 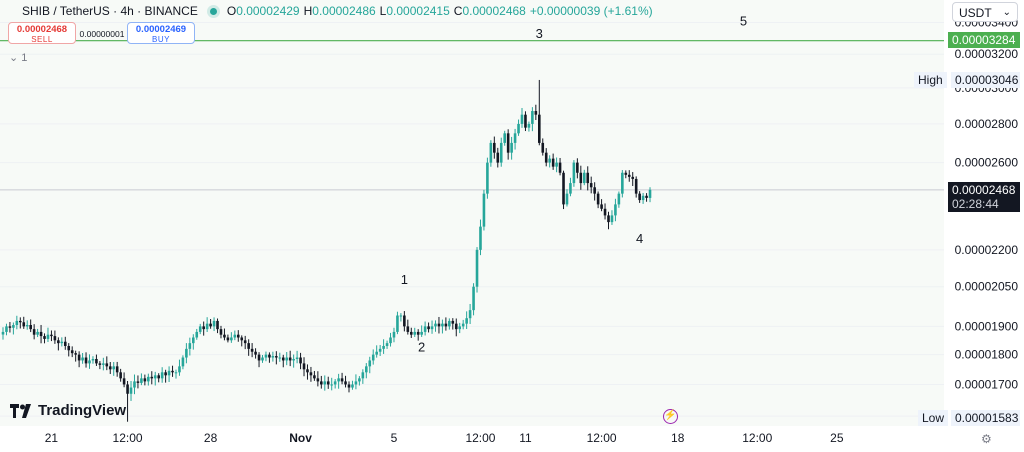 What do you see at coordinates (161, 33) in the screenshot?
I see `buy-button: 0.00002469 BUY` at bounding box center [161, 33].